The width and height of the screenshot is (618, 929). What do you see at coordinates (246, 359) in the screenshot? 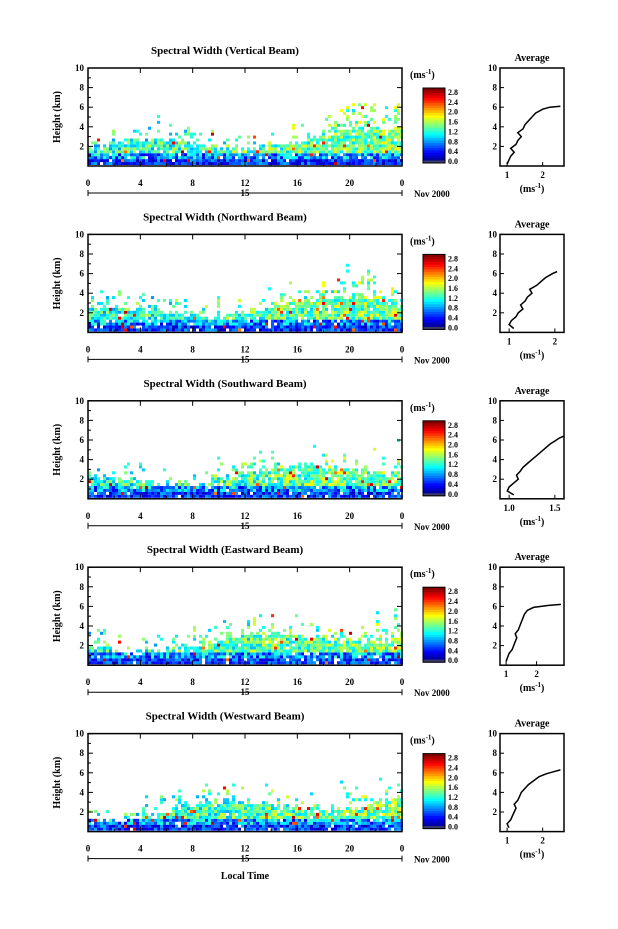
I see `day-label: 15` at bounding box center [246, 359].